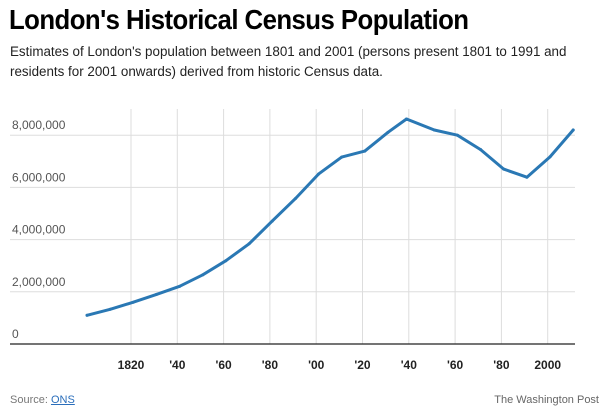  Describe the element at coordinates (547, 365) in the screenshot. I see `x-tick-label: 2000` at that location.